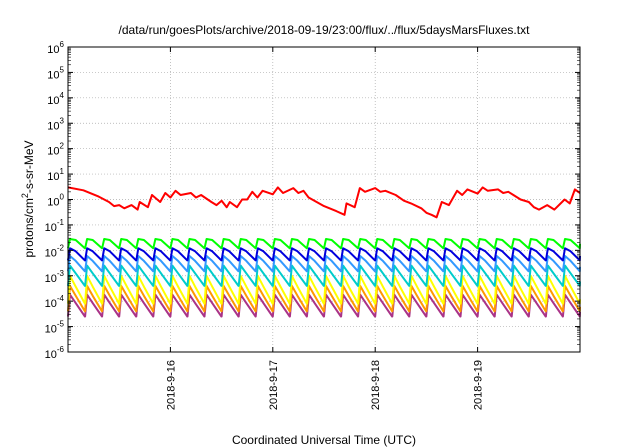 The width and height of the screenshot is (640, 448). I want to click on y-tick-label: 10⁴, so click(55, 99).